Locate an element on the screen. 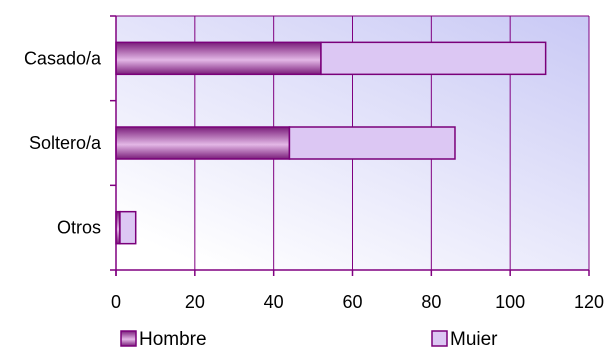 This screenshot has width=608, height=347. bar-muier-otros is located at coordinates (128, 227).